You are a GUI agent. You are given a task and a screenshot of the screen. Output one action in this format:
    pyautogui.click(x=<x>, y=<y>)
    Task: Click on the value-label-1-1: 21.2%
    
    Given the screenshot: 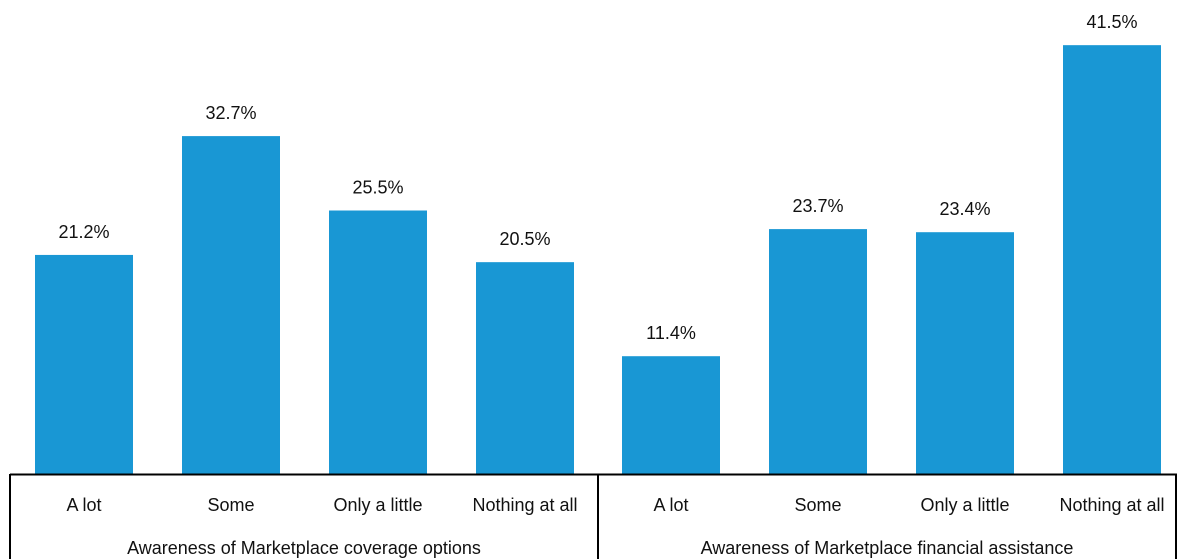 What is the action you would take?
    pyautogui.click(x=83, y=232)
    